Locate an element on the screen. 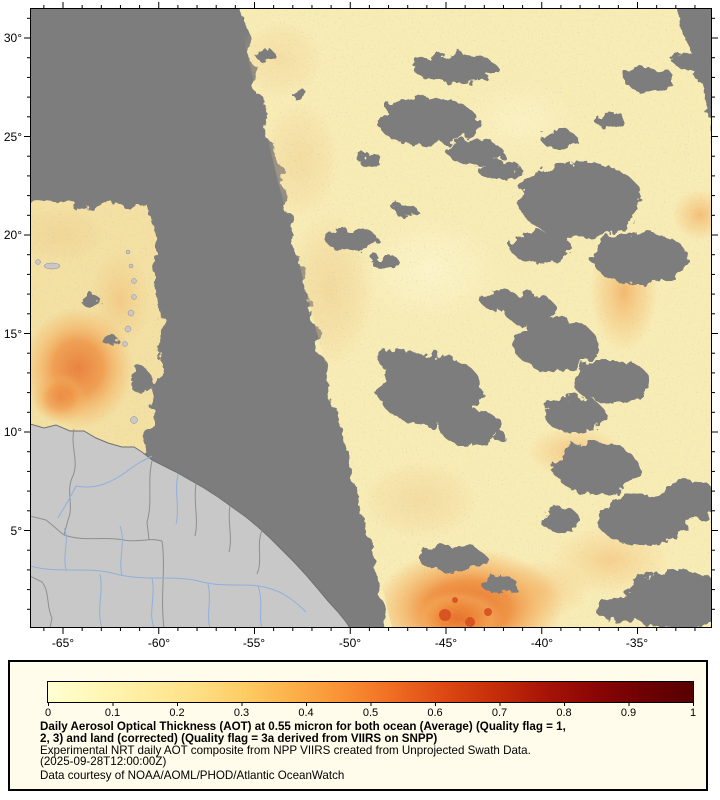 The width and height of the screenshot is (720, 800). colorbar-label-0: 0 is located at coordinates (48, 713).